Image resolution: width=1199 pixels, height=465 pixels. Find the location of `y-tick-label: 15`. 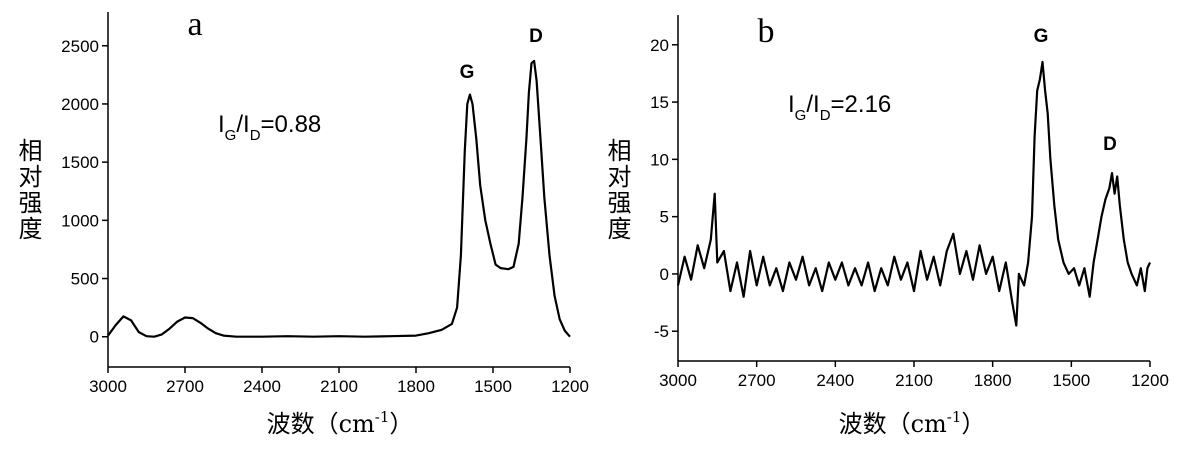

y-tick-label: 15 is located at coordinates (659, 102).